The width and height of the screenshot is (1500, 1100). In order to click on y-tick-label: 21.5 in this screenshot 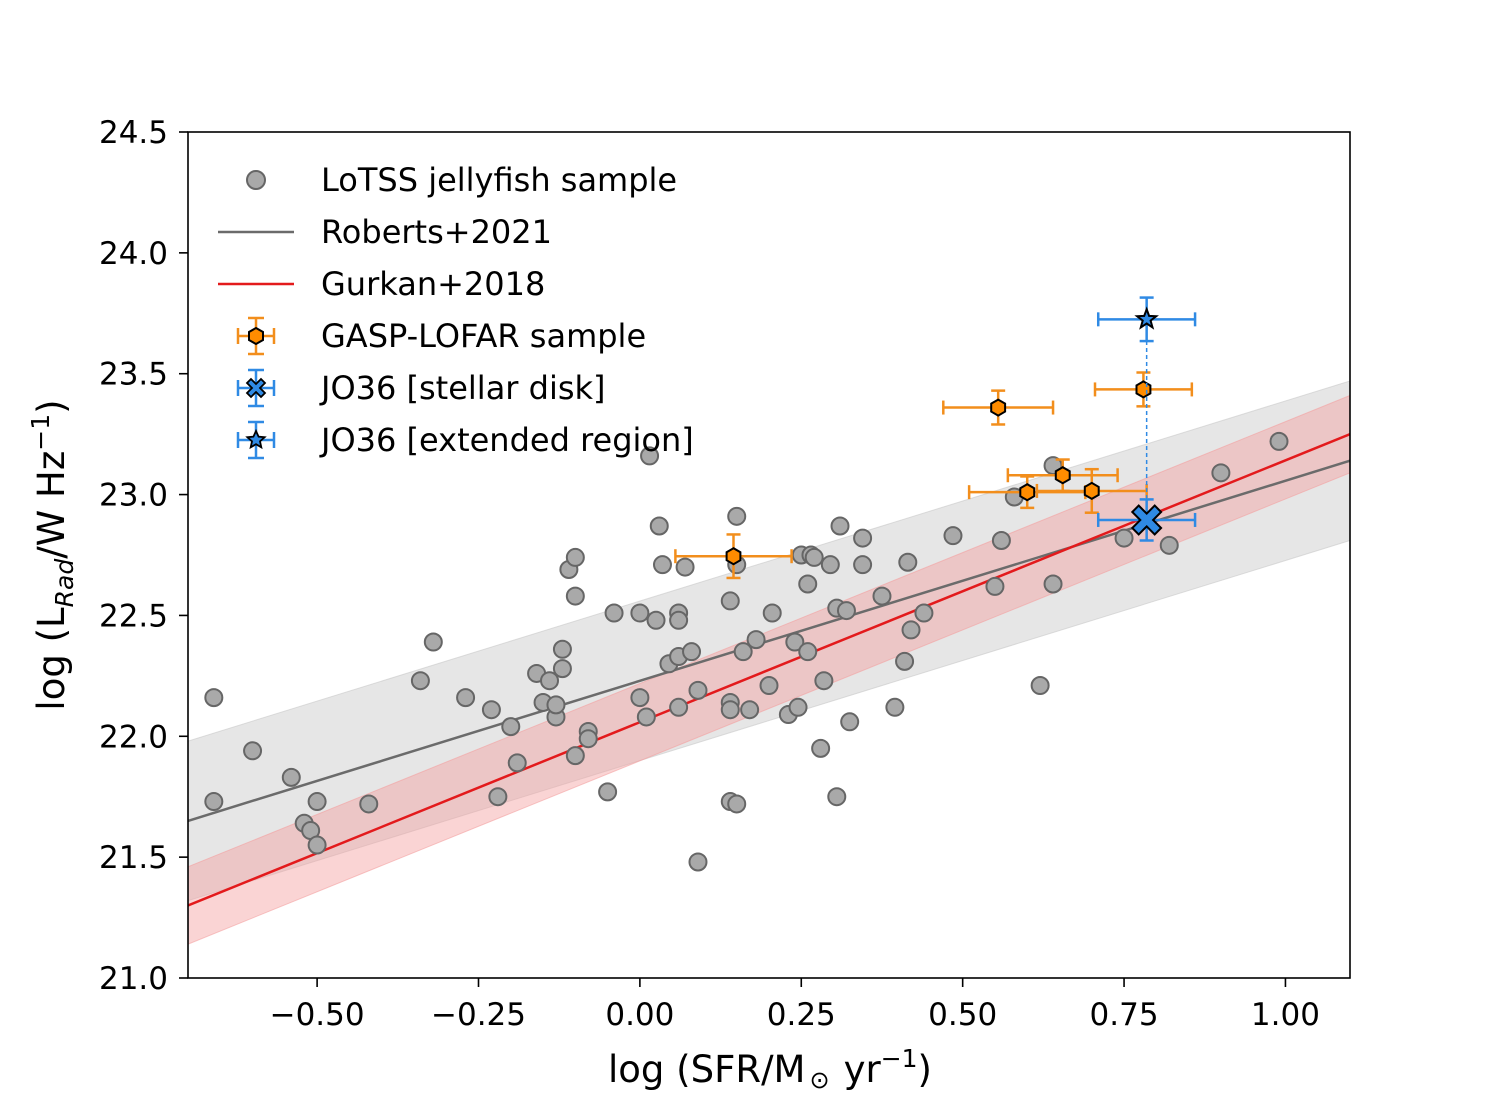, I will do `click(133, 858)`.